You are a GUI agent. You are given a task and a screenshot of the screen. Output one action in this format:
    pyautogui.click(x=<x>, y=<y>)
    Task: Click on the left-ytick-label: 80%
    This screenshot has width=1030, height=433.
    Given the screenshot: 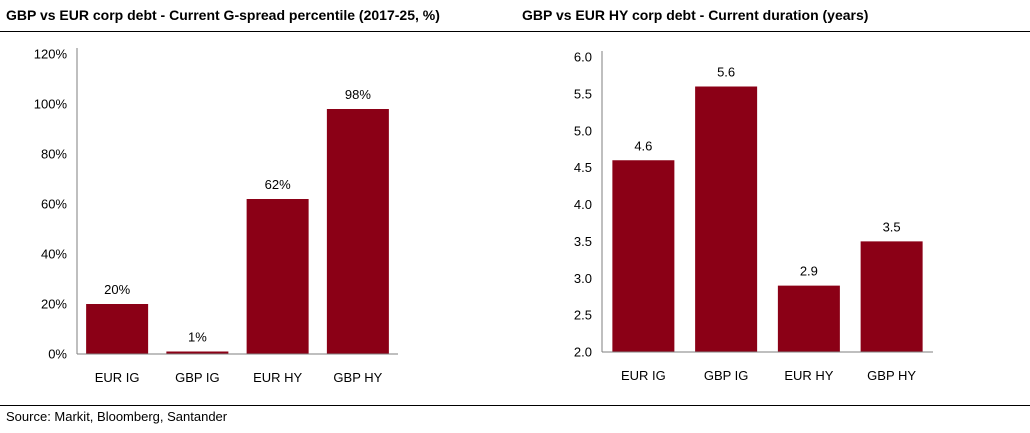 What is the action you would take?
    pyautogui.click(x=54, y=154)
    